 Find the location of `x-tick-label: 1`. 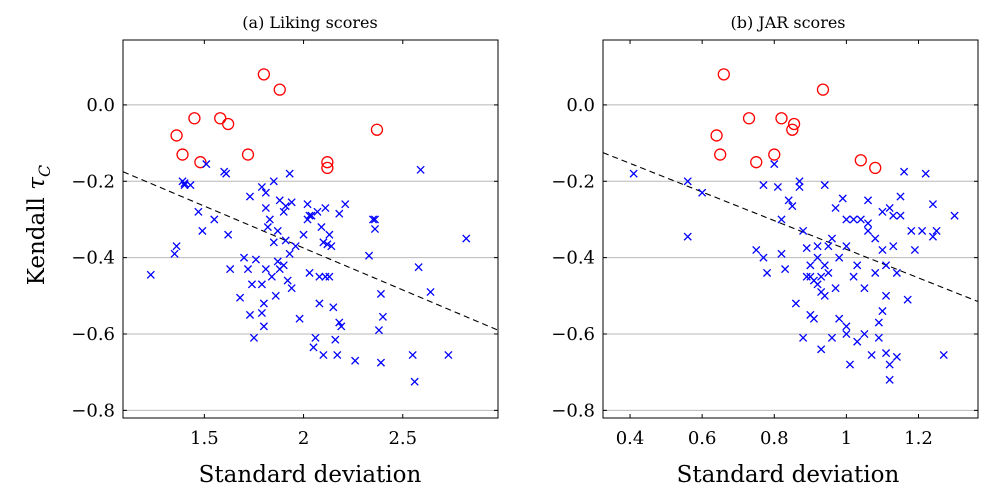

x-tick-label: 1 is located at coordinates (846, 438).